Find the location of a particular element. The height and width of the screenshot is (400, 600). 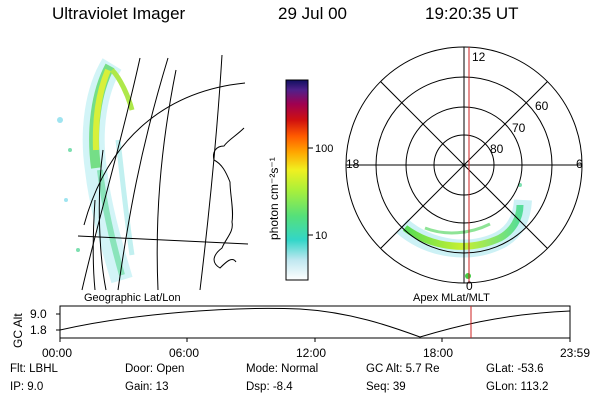

orbit-ytick-1.8: 1.8 is located at coordinates (38, 330).